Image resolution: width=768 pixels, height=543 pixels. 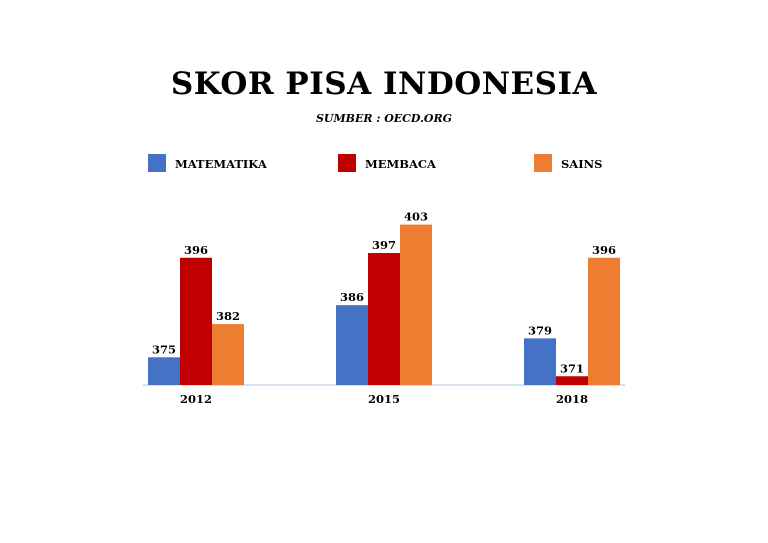 What do you see at coordinates (543, 163) in the screenshot?
I see `legend-swatch-sains` at bounding box center [543, 163].